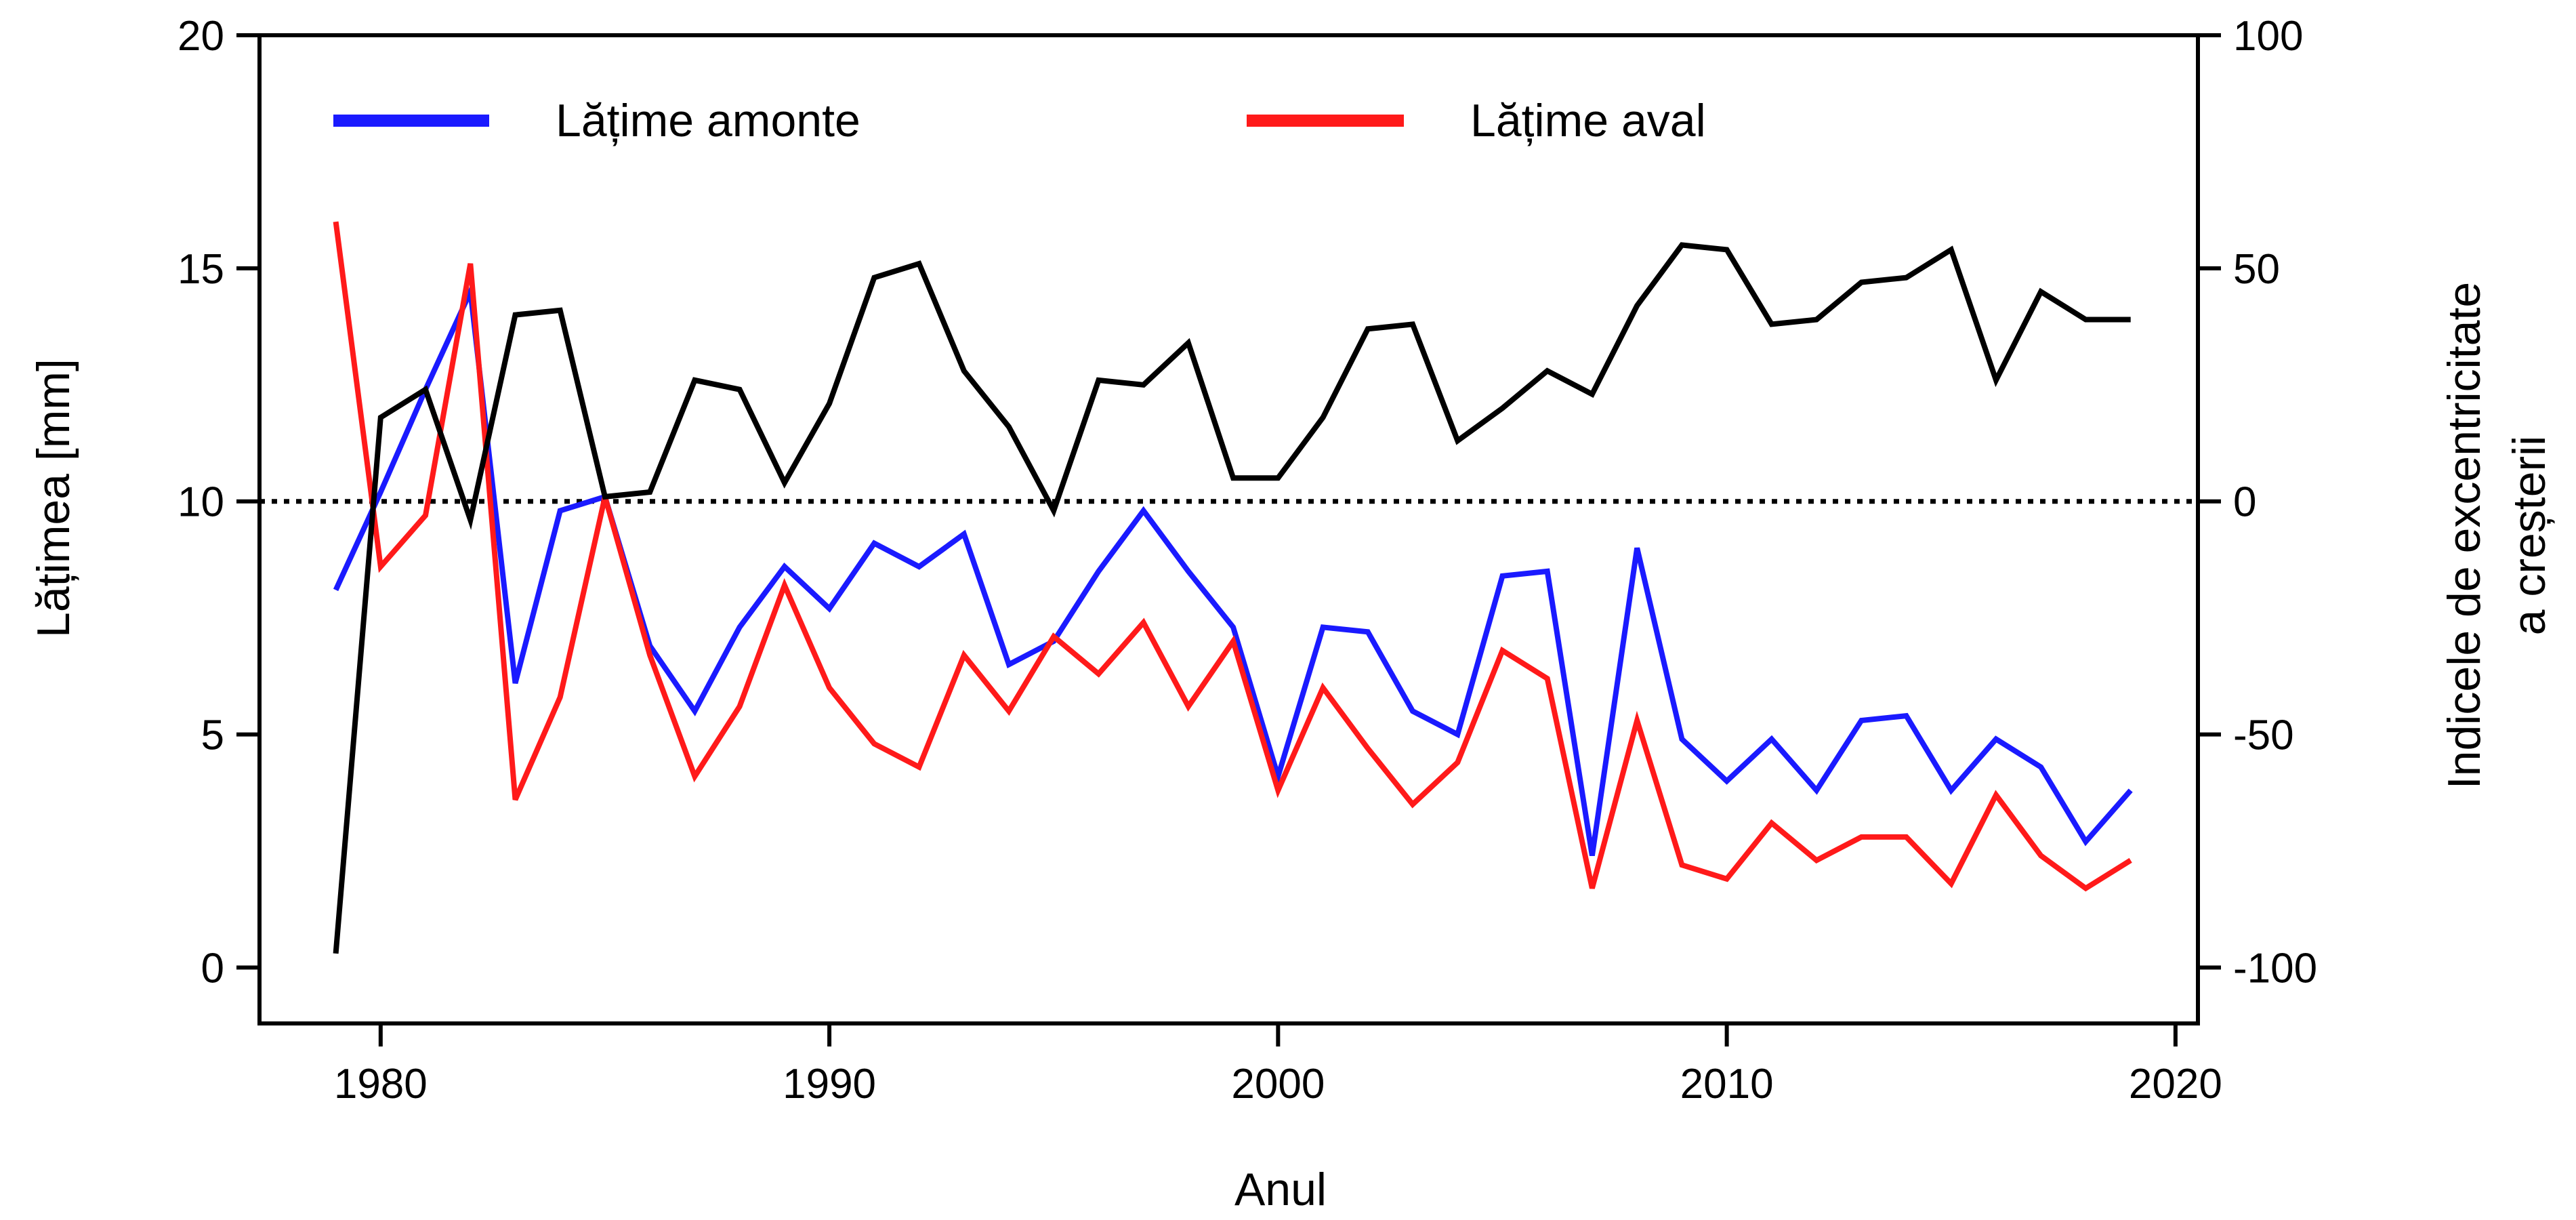 The image size is (2576, 1220). What do you see at coordinates (2268, 37) in the screenshot?
I see `y-right-tick-label: 100` at bounding box center [2268, 37].